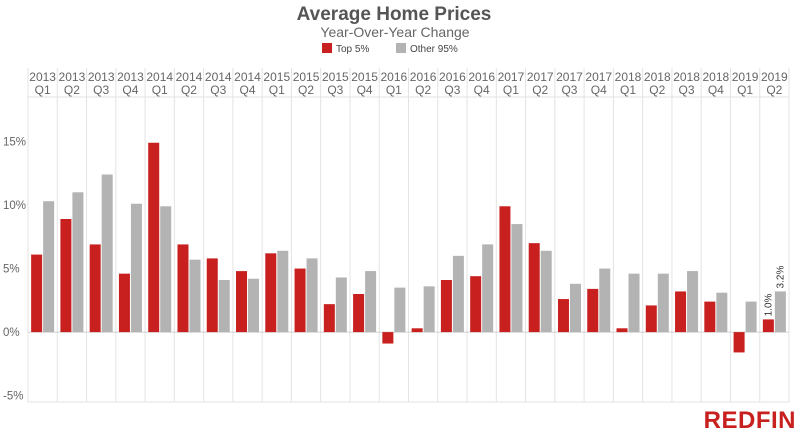 The height and width of the screenshot is (445, 810). What do you see at coordinates (394, 32) in the screenshot?
I see `chart-subtitle: Year-Over-Year Change` at bounding box center [394, 32].